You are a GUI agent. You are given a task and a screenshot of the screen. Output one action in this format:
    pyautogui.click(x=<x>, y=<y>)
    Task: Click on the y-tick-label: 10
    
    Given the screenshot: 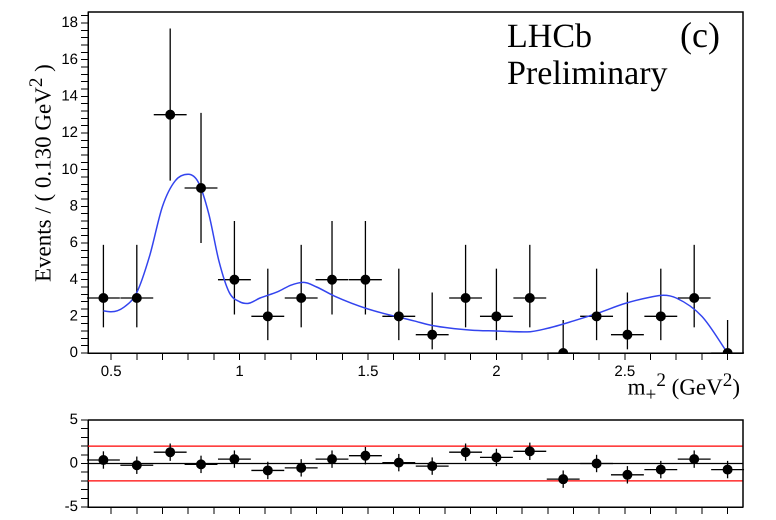 What is the action you would take?
    pyautogui.click(x=69, y=169)
    